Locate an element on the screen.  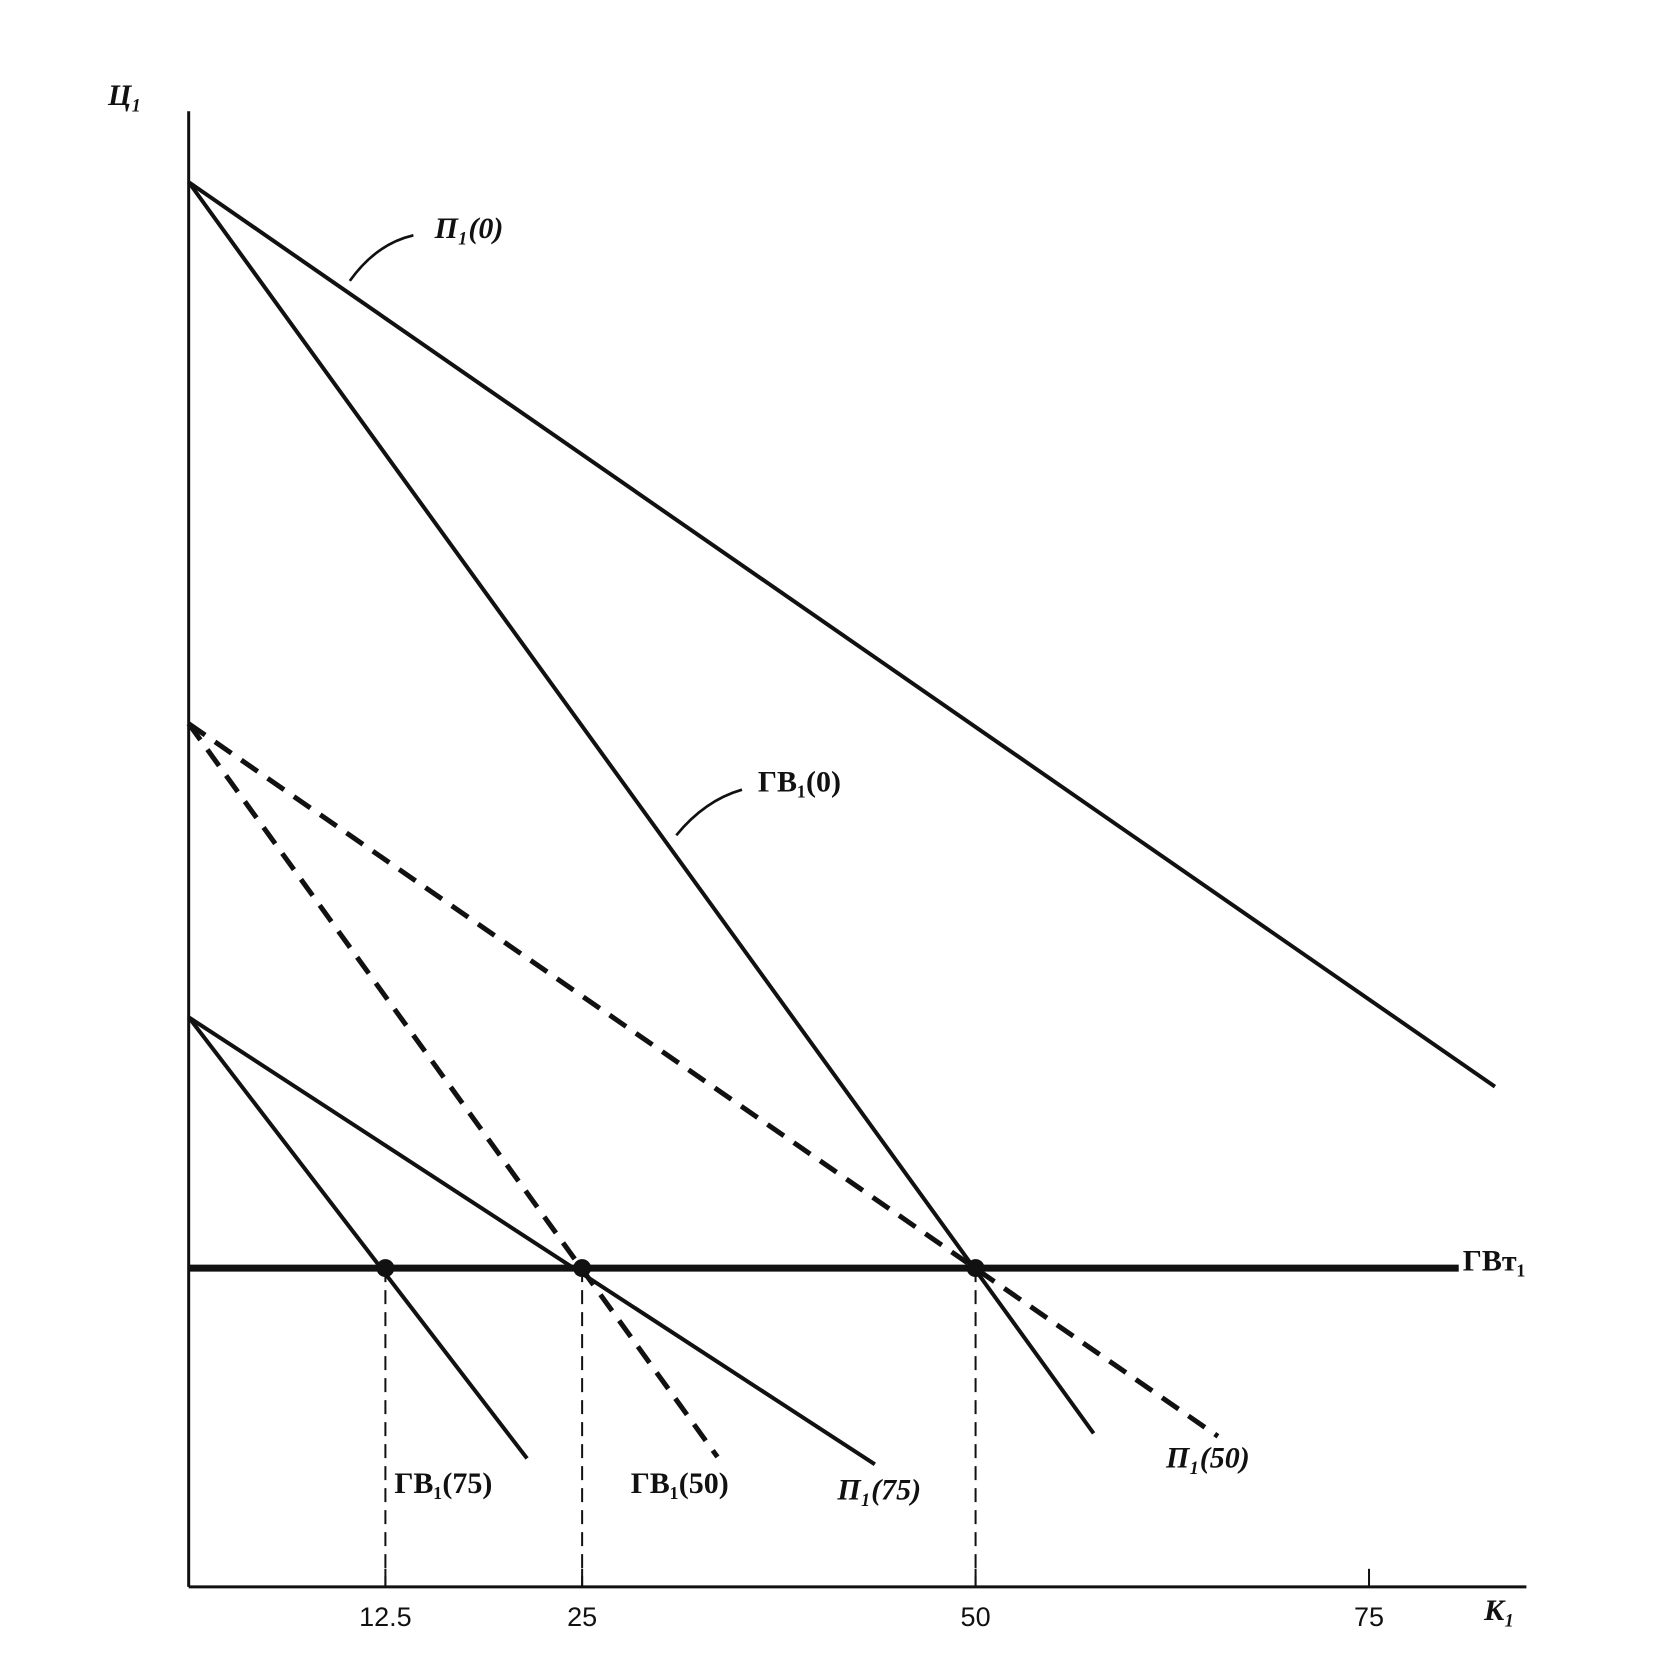
x-tick-label: 12.5 is located at coordinates (385, 1617).